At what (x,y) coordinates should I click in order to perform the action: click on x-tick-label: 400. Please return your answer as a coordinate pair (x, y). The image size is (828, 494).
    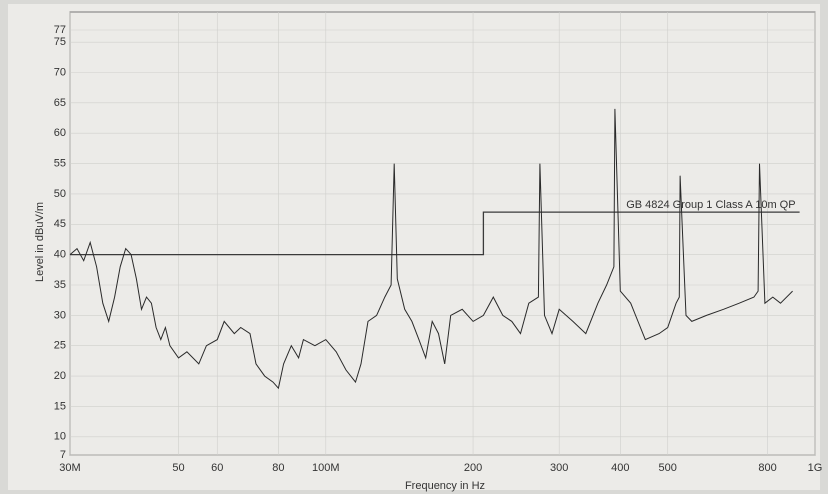
    Looking at the image, I should click on (620, 468).